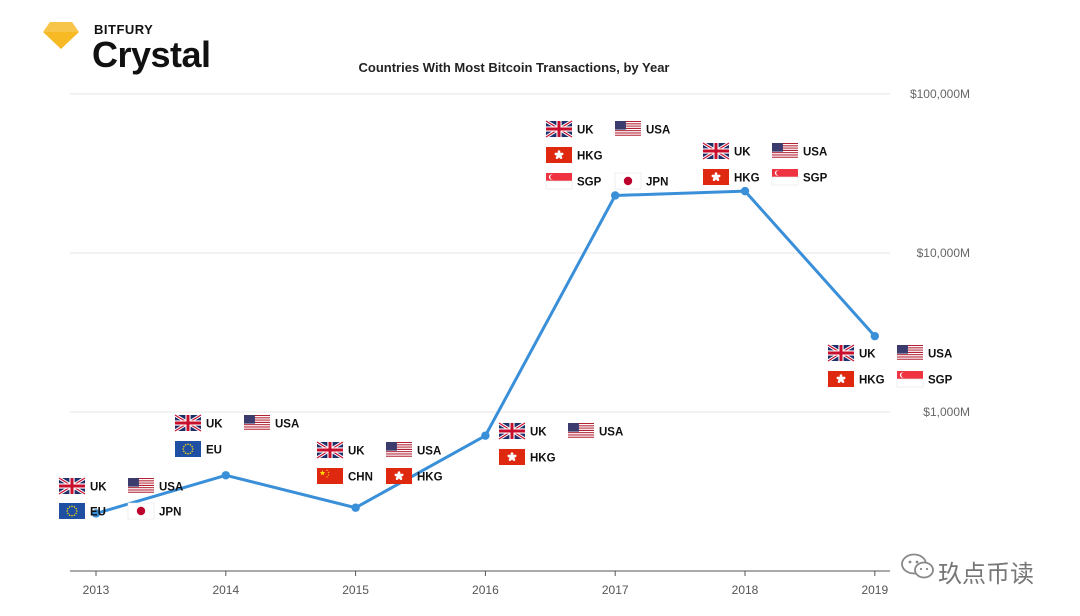 Image resolution: width=1080 pixels, height=616 pixels. I want to click on y-tick-label: $10,000M, so click(943, 253).